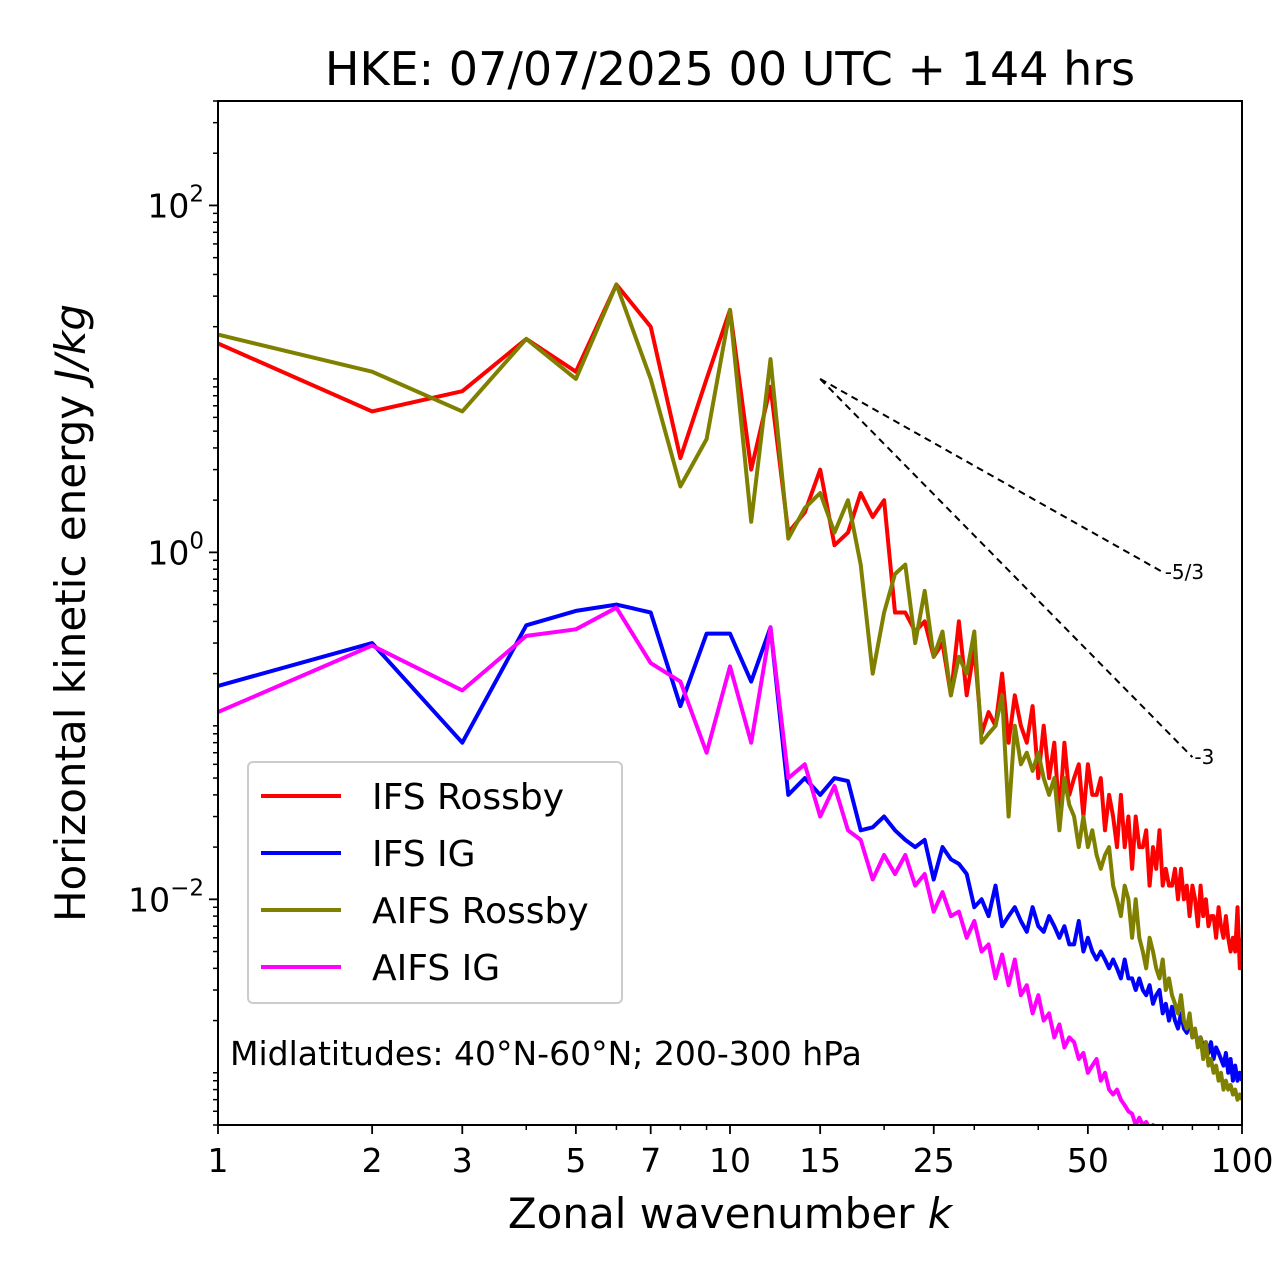  What do you see at coordinates (575, 1160) in the screenshot?
I see `x-tick-label: 5` at bounding box center [575, 1160].